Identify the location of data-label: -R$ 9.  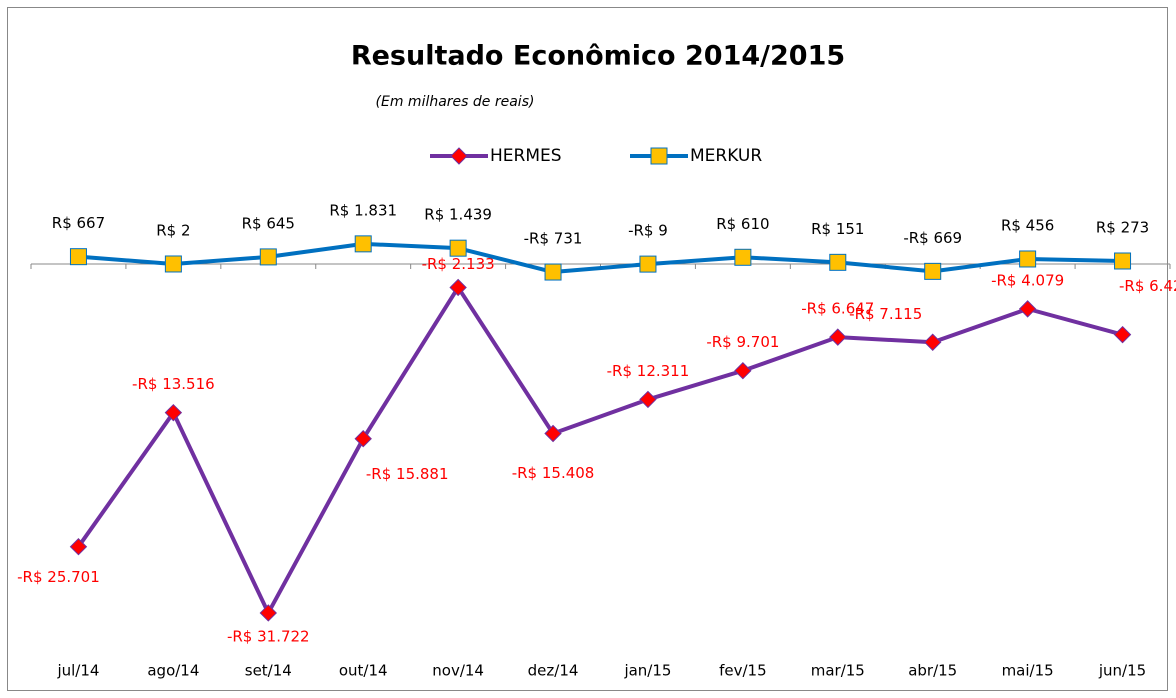
(648, 231).